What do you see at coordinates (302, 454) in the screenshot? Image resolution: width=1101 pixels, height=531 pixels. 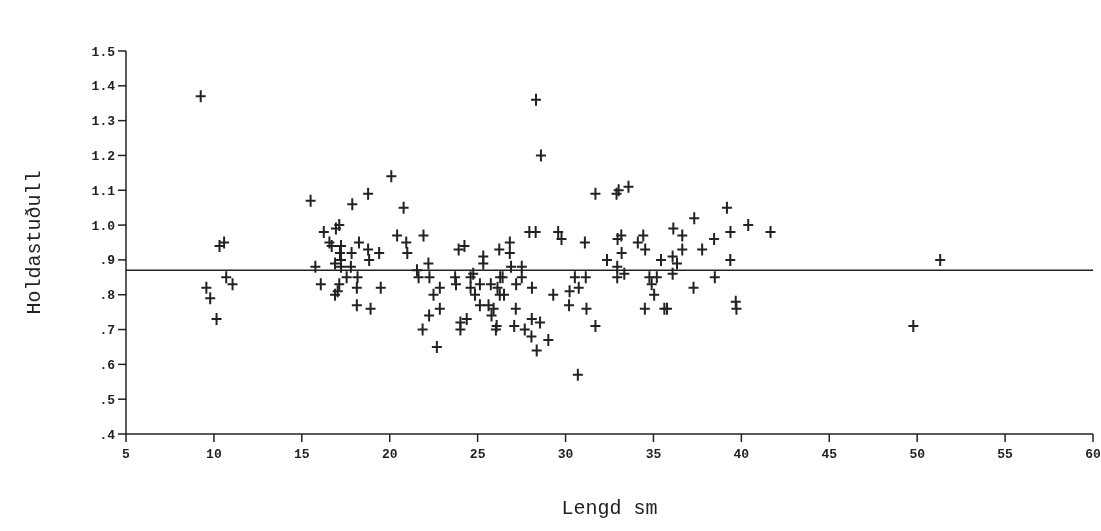 I see `x-tick-label: 15` at bounding box center [302, 454].